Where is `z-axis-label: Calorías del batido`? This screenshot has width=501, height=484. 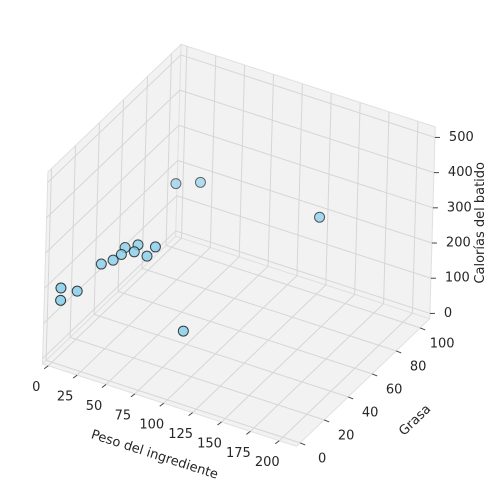 z-axis-label: Calorías del batido is located at coordinates (480, 223).